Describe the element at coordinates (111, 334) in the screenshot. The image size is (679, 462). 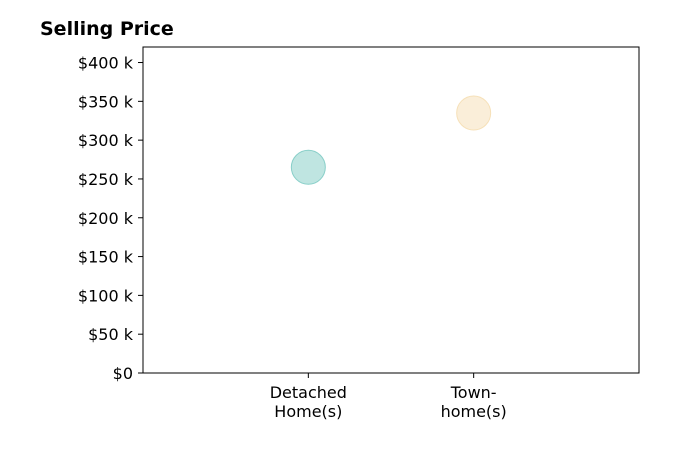
I see `y-tick-label: $50 k` at that location.